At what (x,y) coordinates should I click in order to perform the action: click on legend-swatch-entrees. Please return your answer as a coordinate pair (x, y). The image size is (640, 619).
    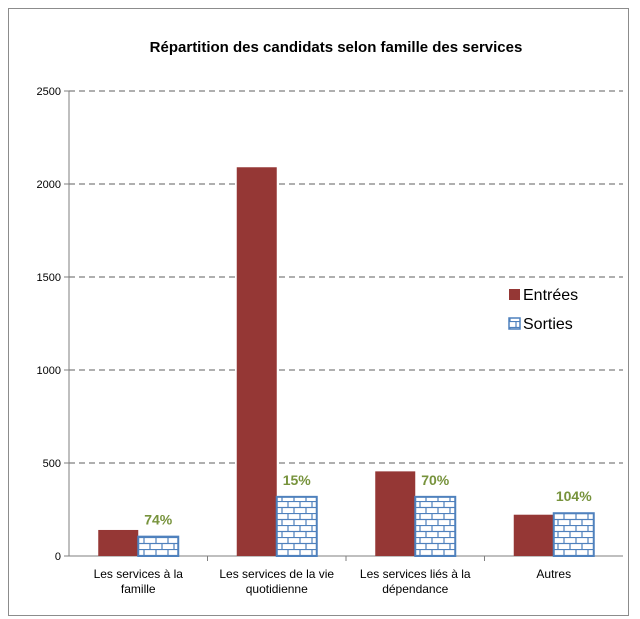
    Looking at the image, I should click on (514, 294).